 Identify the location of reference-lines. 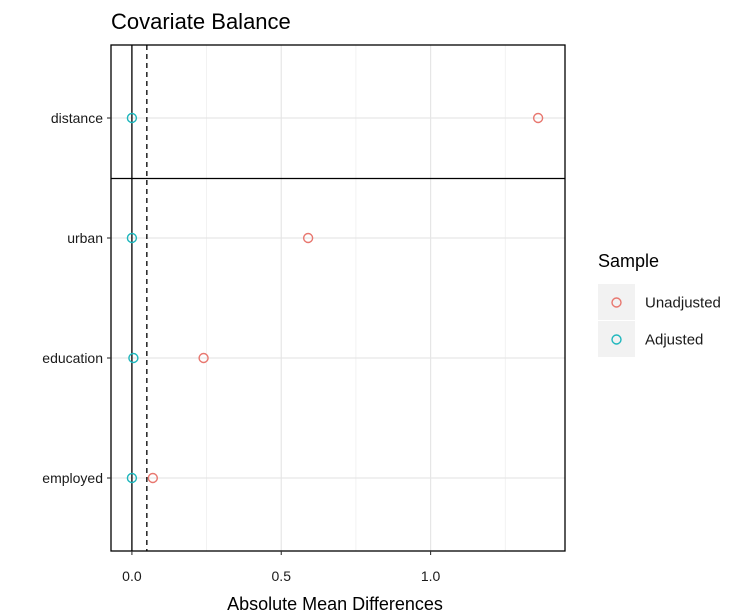
(139, 298).